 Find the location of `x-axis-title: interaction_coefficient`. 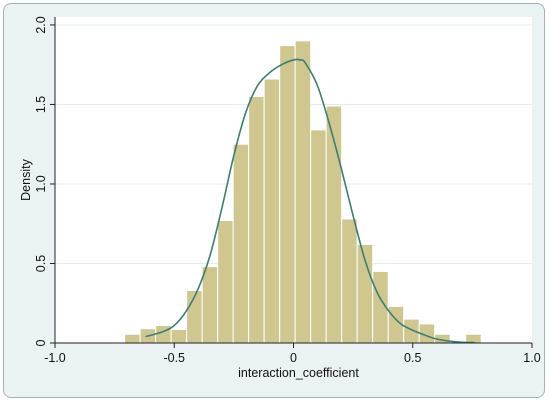

x-axis-title: interaction_coefficient is located at coordinates (298, 373).